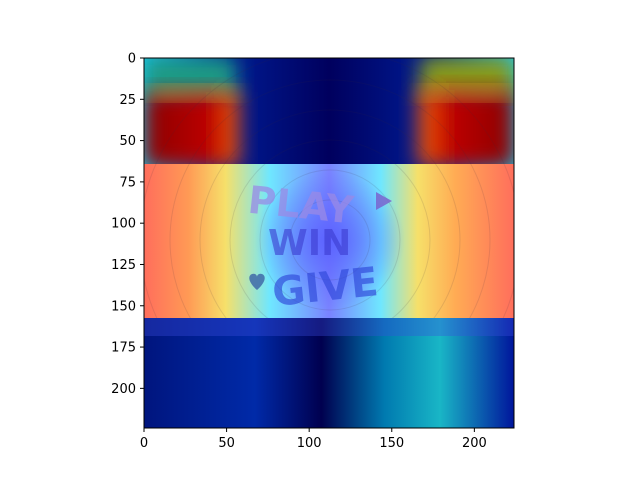 The image size is (640, 480). Describe the element at coordinates (123, 348) in the screenshot. I see `y-tick-label: 175` at that location.